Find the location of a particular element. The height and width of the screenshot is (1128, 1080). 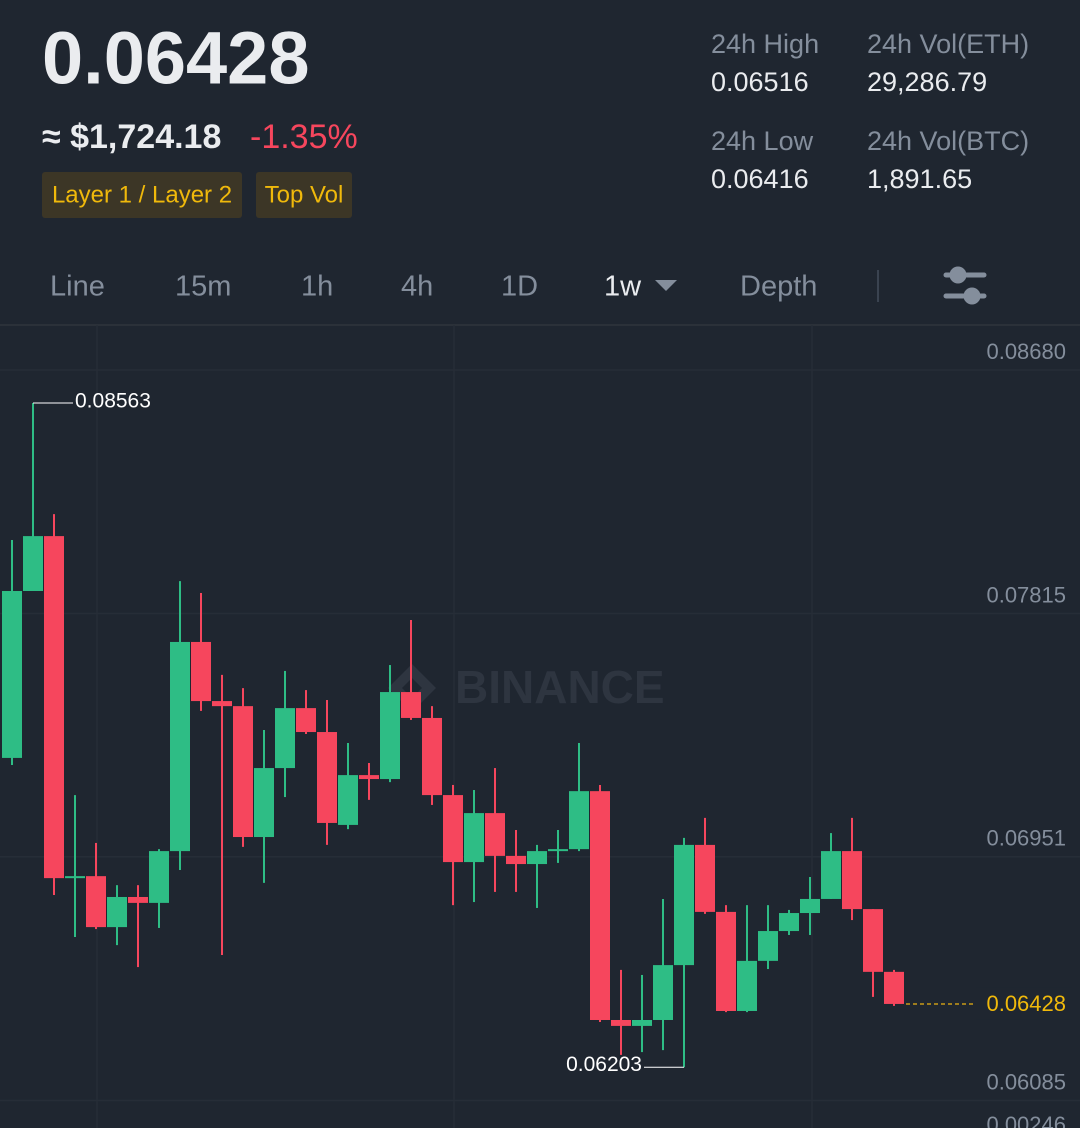

tag: Top Vol is located at coordinates (304, 194).